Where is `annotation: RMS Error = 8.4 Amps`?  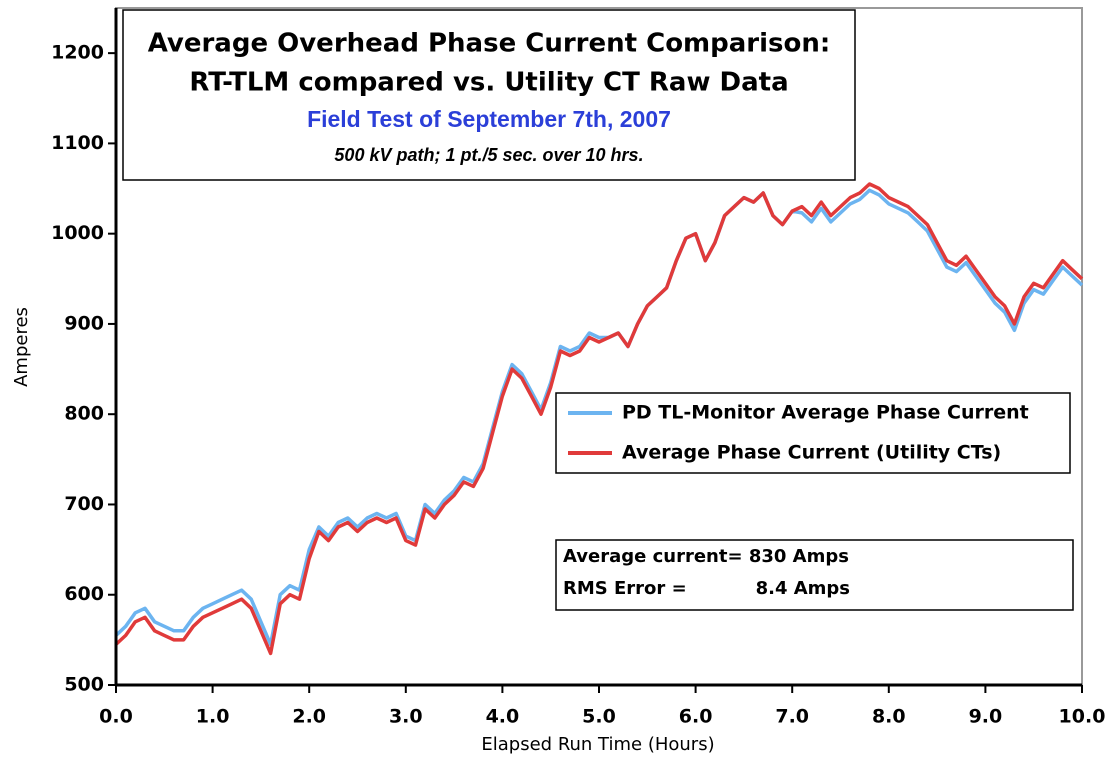
annotation: RMS Error = 8.4 Amps is located at coordinates (706, 588).